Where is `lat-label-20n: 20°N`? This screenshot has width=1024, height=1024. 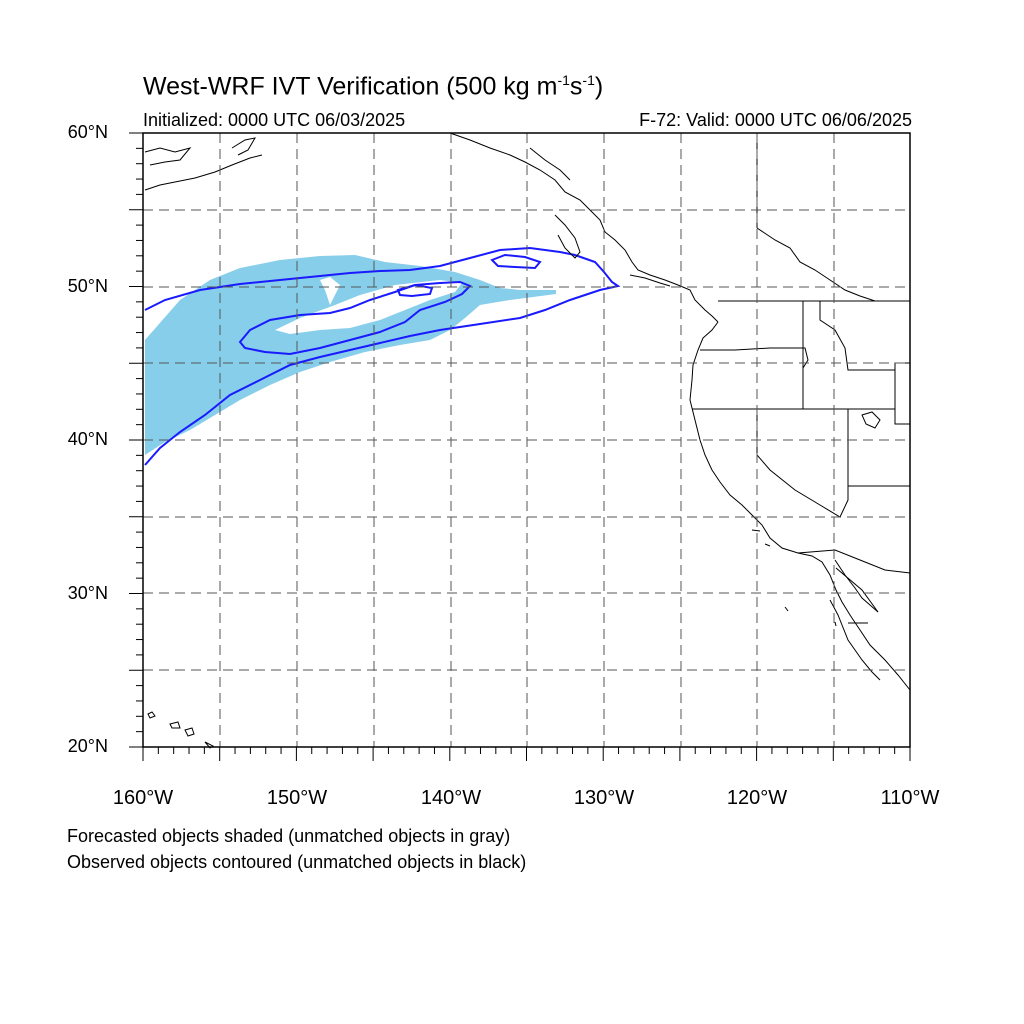 lat-label-20n: 20°N is located at coordinates (87, 746).